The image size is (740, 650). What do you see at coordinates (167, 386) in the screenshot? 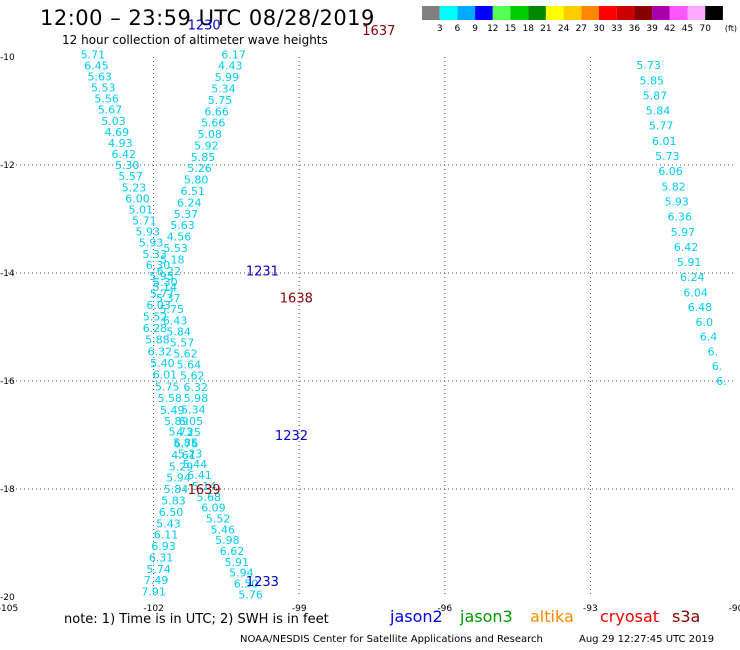
I see `swh-value-label: 5.75` at bounding box center [167, 386].